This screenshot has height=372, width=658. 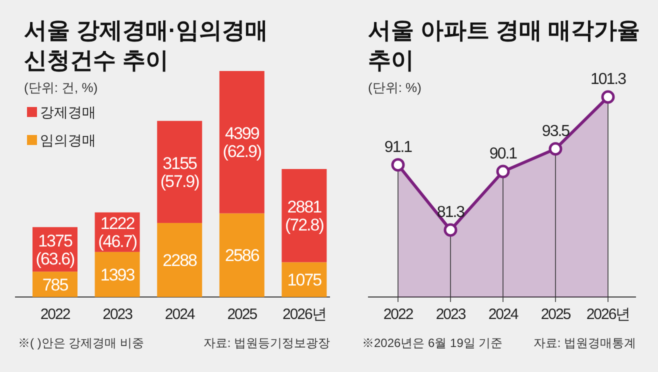 What do you see at coordinates (68, 140) in the screenshot?
I see `legend-label: 임의경매` at bounding box center [68, 140].